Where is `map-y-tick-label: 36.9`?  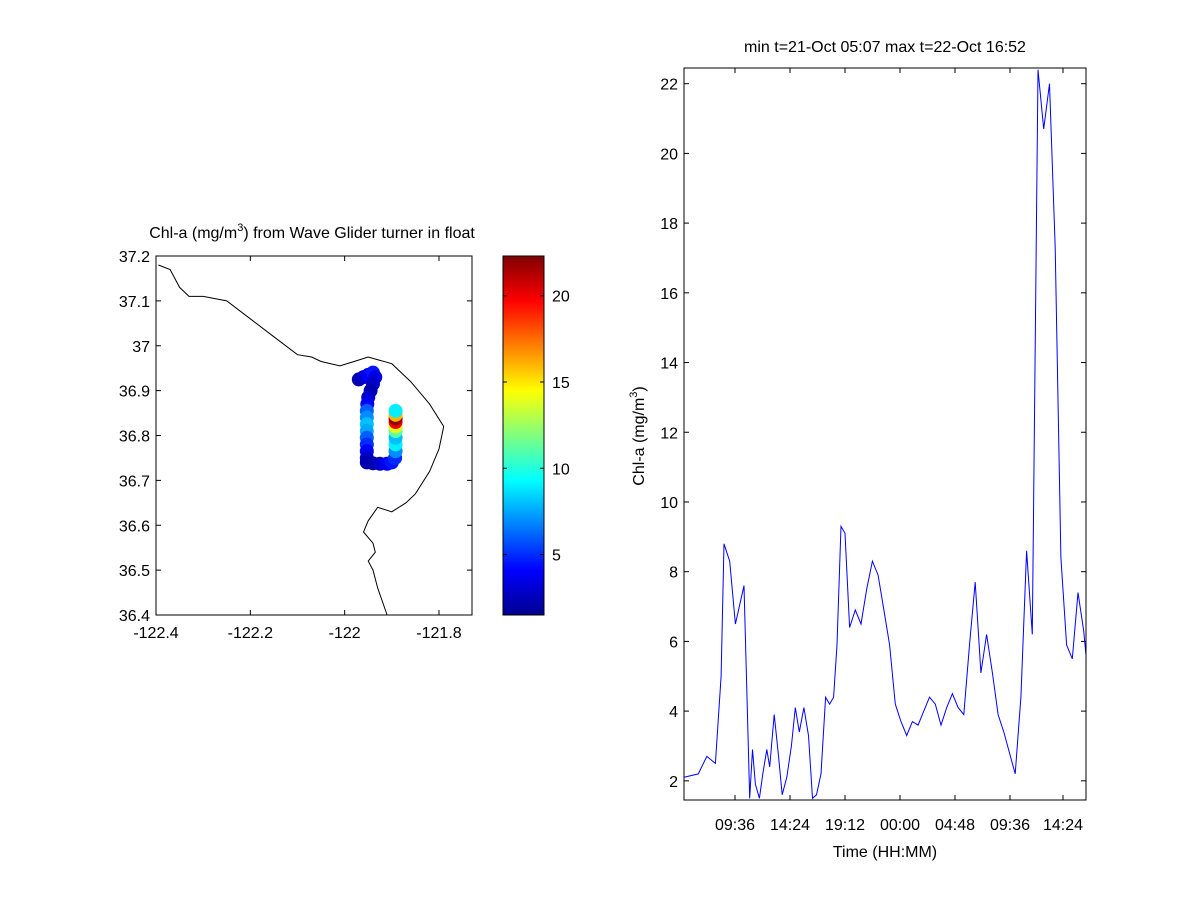
map-y-tick-label: 36.9 is located at coordinates (134, 392).